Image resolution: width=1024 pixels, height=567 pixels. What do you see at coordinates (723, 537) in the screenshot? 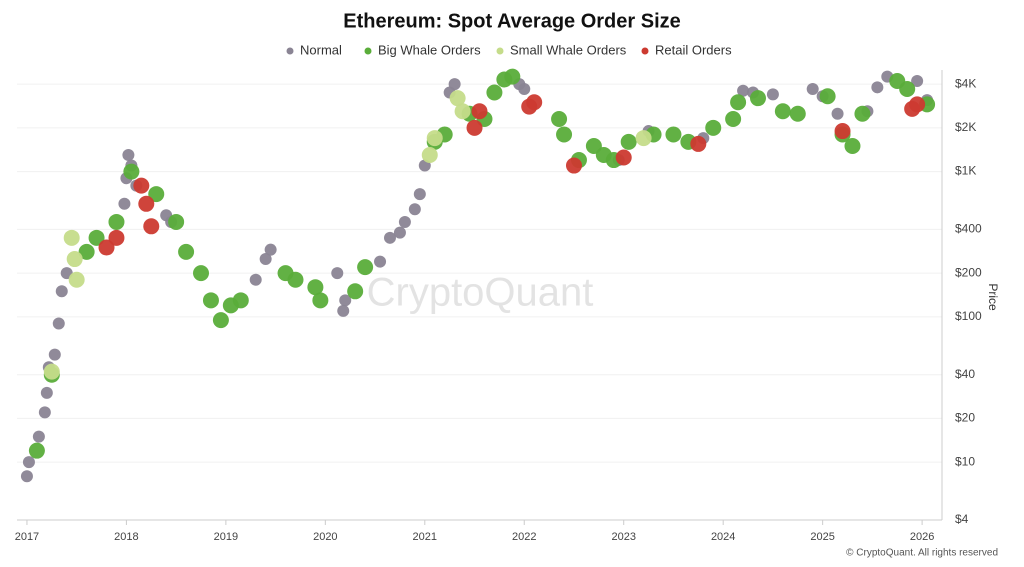
I see `x-tick-label: 2024` at bounding box center [723, 537].